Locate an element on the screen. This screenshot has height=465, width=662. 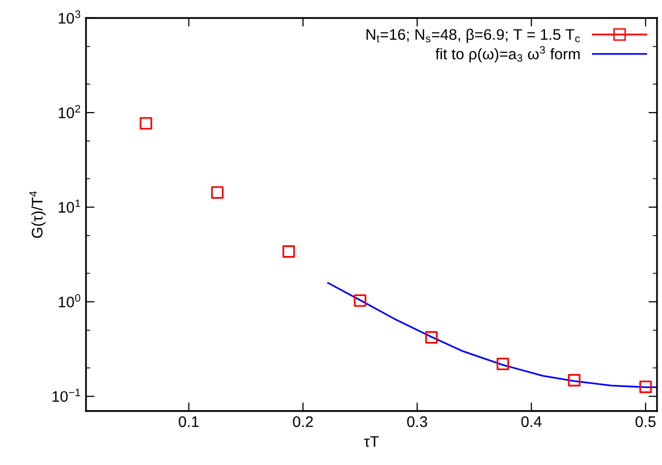
x-tick-label: 0.5 is located at coordinates (646, 422).